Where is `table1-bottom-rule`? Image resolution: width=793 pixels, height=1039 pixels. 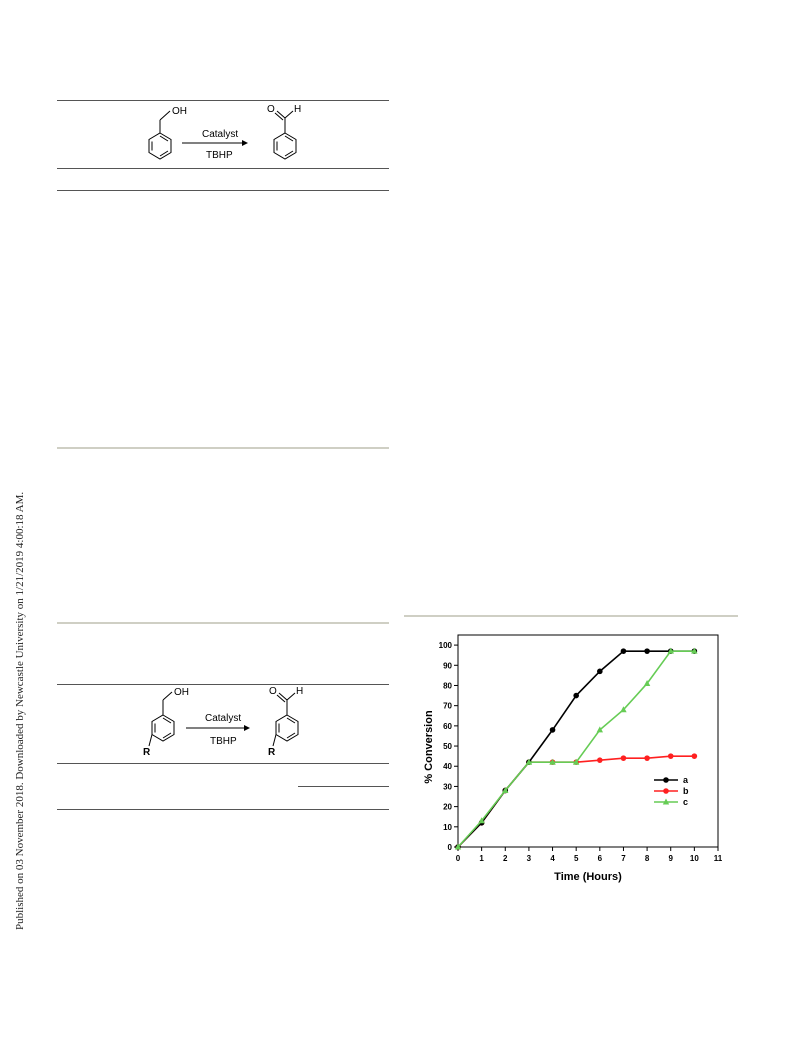 table1-bottom-rule is located at coordinates (223, 448).